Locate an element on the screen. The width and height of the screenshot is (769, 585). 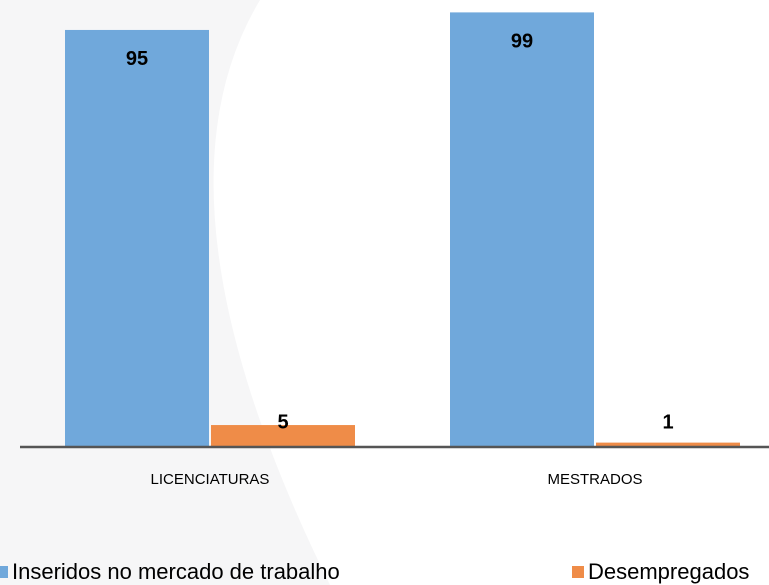
data-label: 95 is located at coordinates (137, 59).